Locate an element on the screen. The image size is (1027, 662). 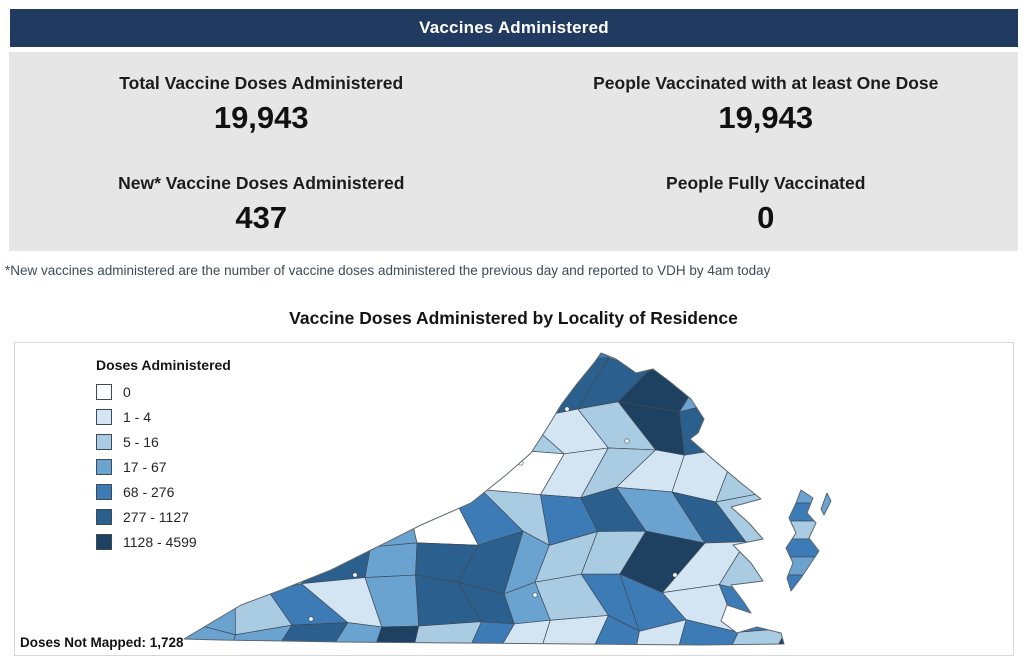
legend-label: 1 - 4 is located at coordinates (137, 416).